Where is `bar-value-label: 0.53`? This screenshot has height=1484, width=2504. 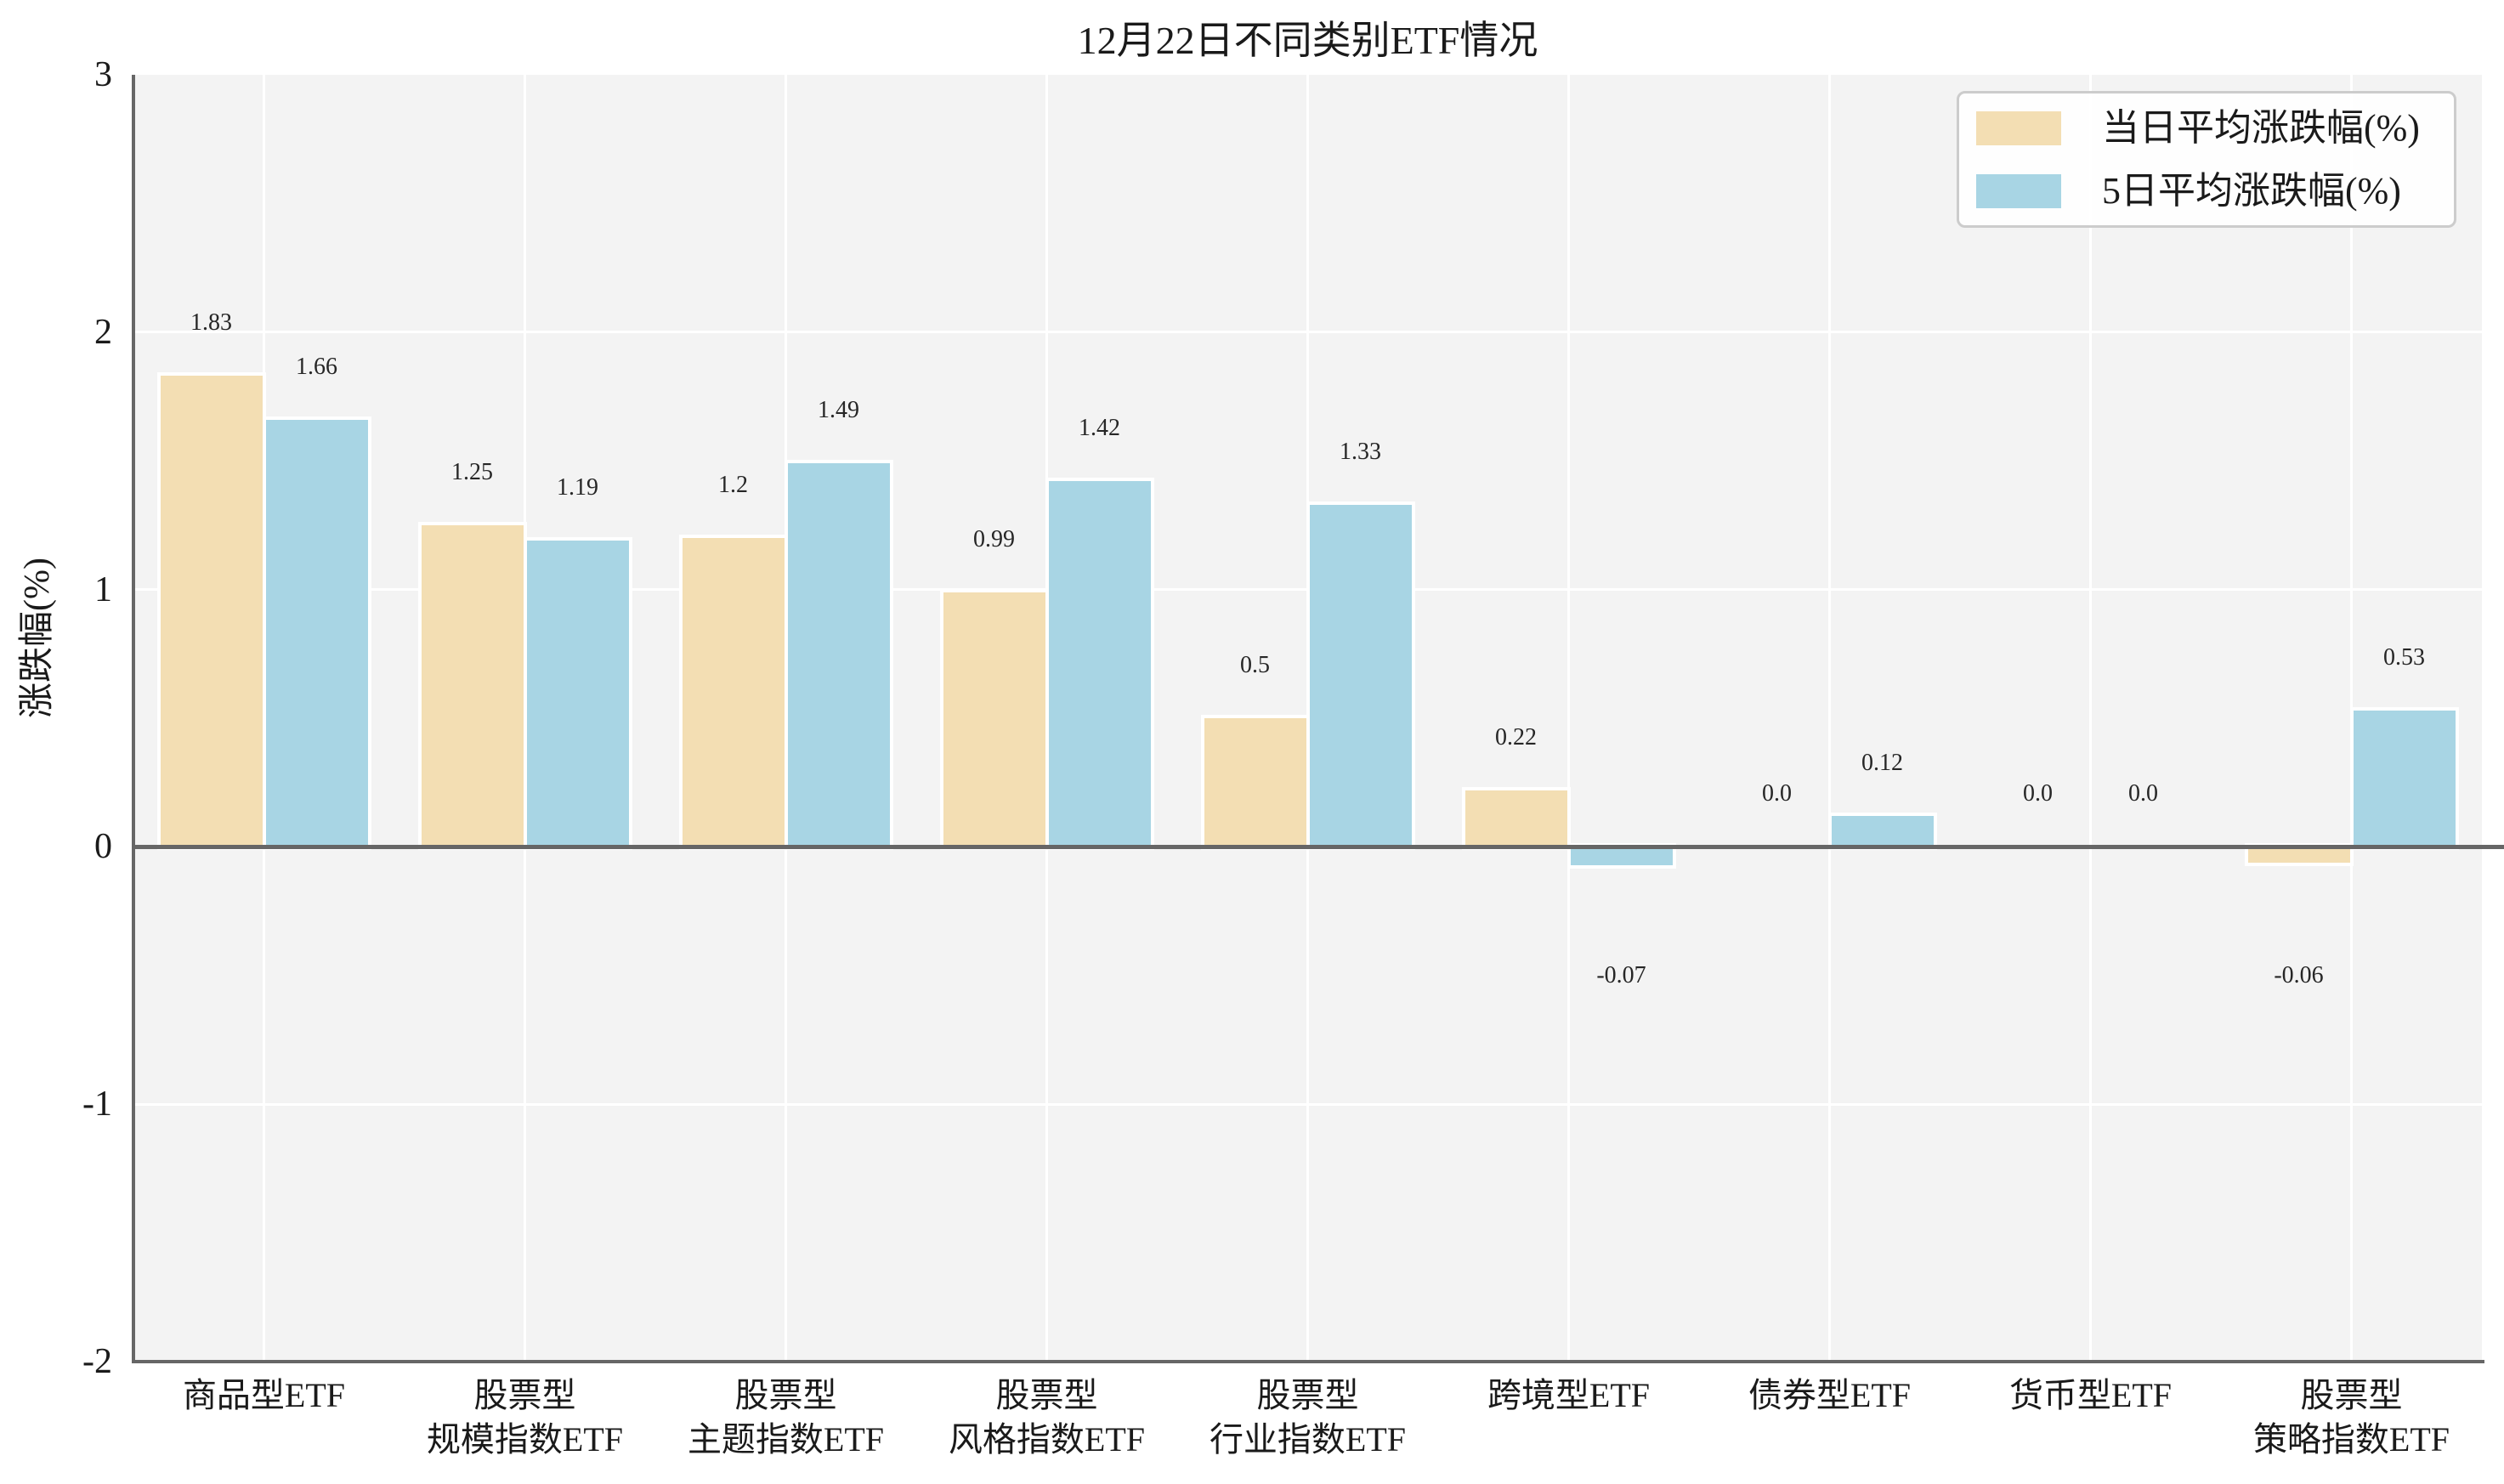 bar-value-label: 0.53 is located at coordinates (2404, 657).